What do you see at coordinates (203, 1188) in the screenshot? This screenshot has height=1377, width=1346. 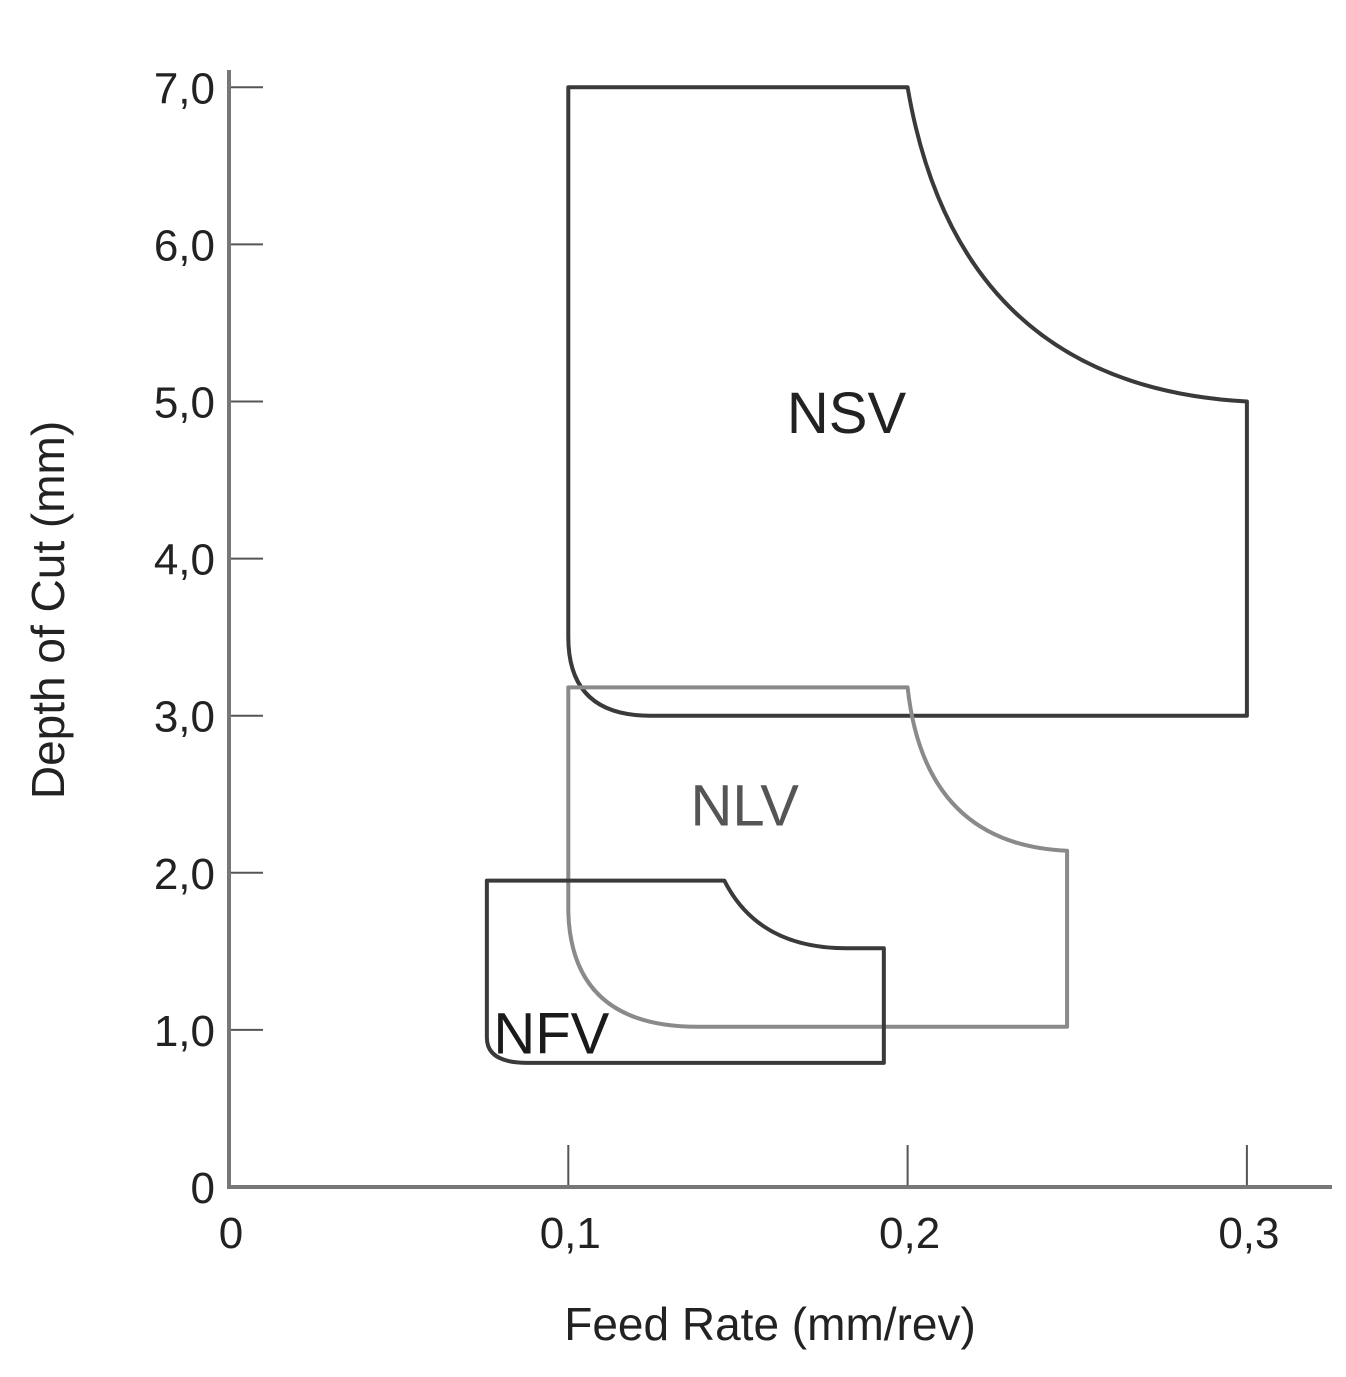 I see `y-tick-label: 0` at bounding box center [203, 1188].